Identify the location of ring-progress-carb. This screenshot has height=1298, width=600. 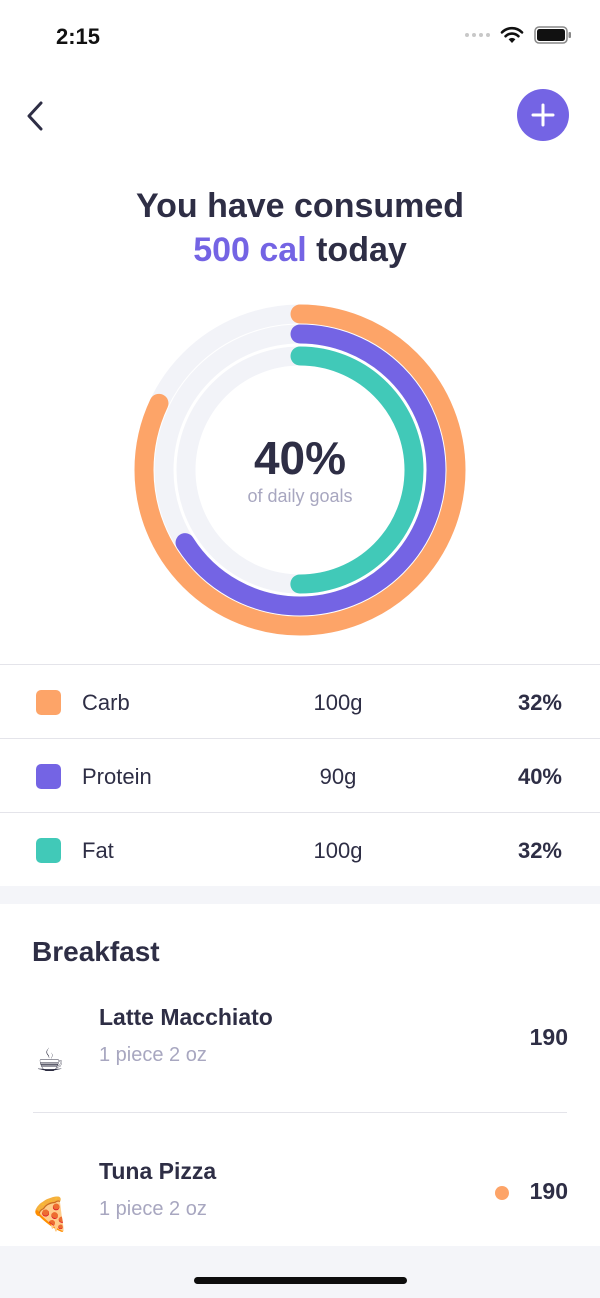
(300, 470).